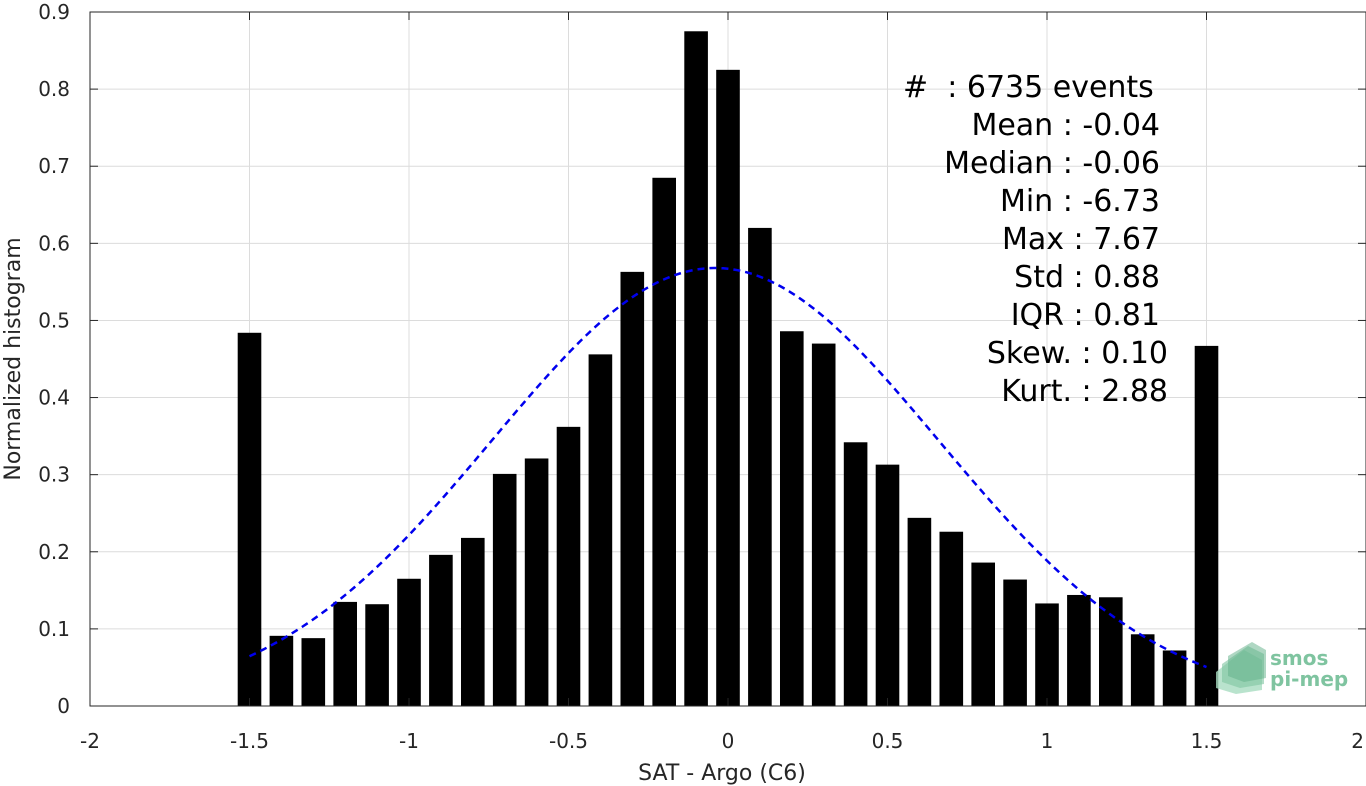 The image size is (1366, 786). I want to click on x-axis-label: SAT - Argo (C6), so click(722, 773).